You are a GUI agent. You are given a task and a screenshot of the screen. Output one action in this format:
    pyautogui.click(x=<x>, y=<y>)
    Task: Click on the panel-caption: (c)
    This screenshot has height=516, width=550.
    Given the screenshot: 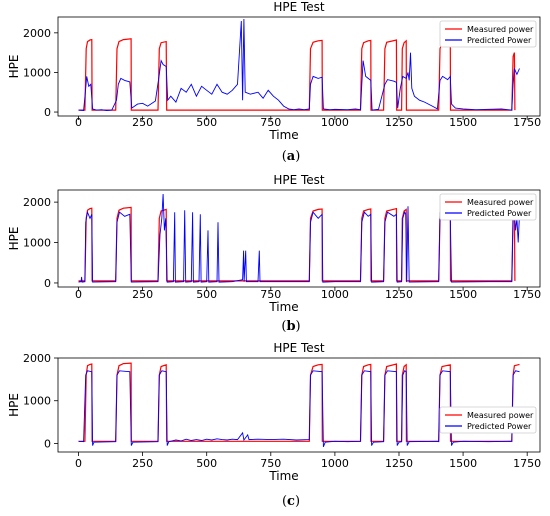 What is the action you would take?
    pyautogui.click(x=291, y=501)
    